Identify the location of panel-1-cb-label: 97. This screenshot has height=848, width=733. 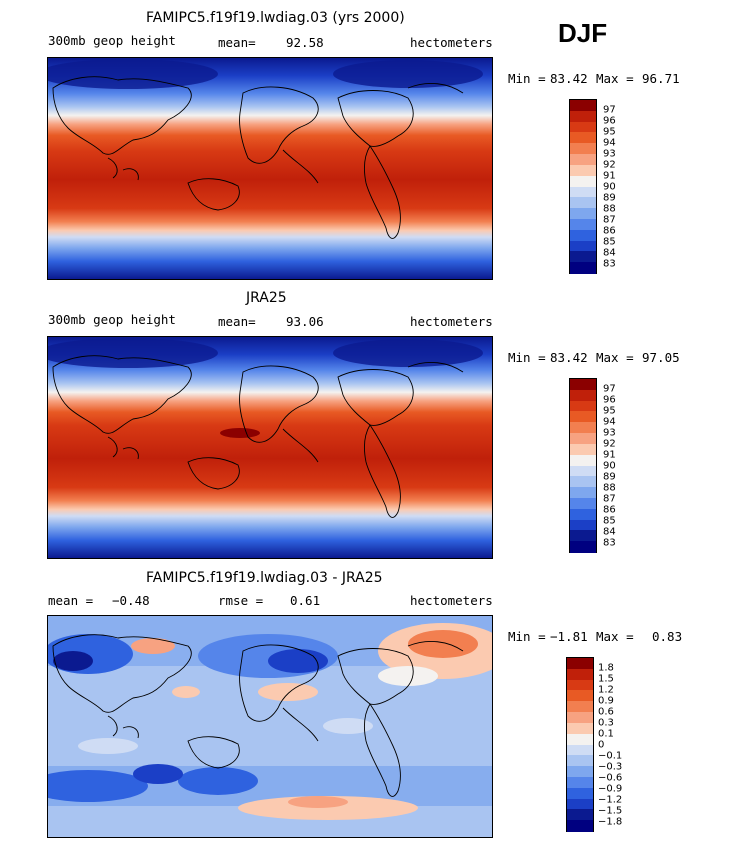
(609, 110).